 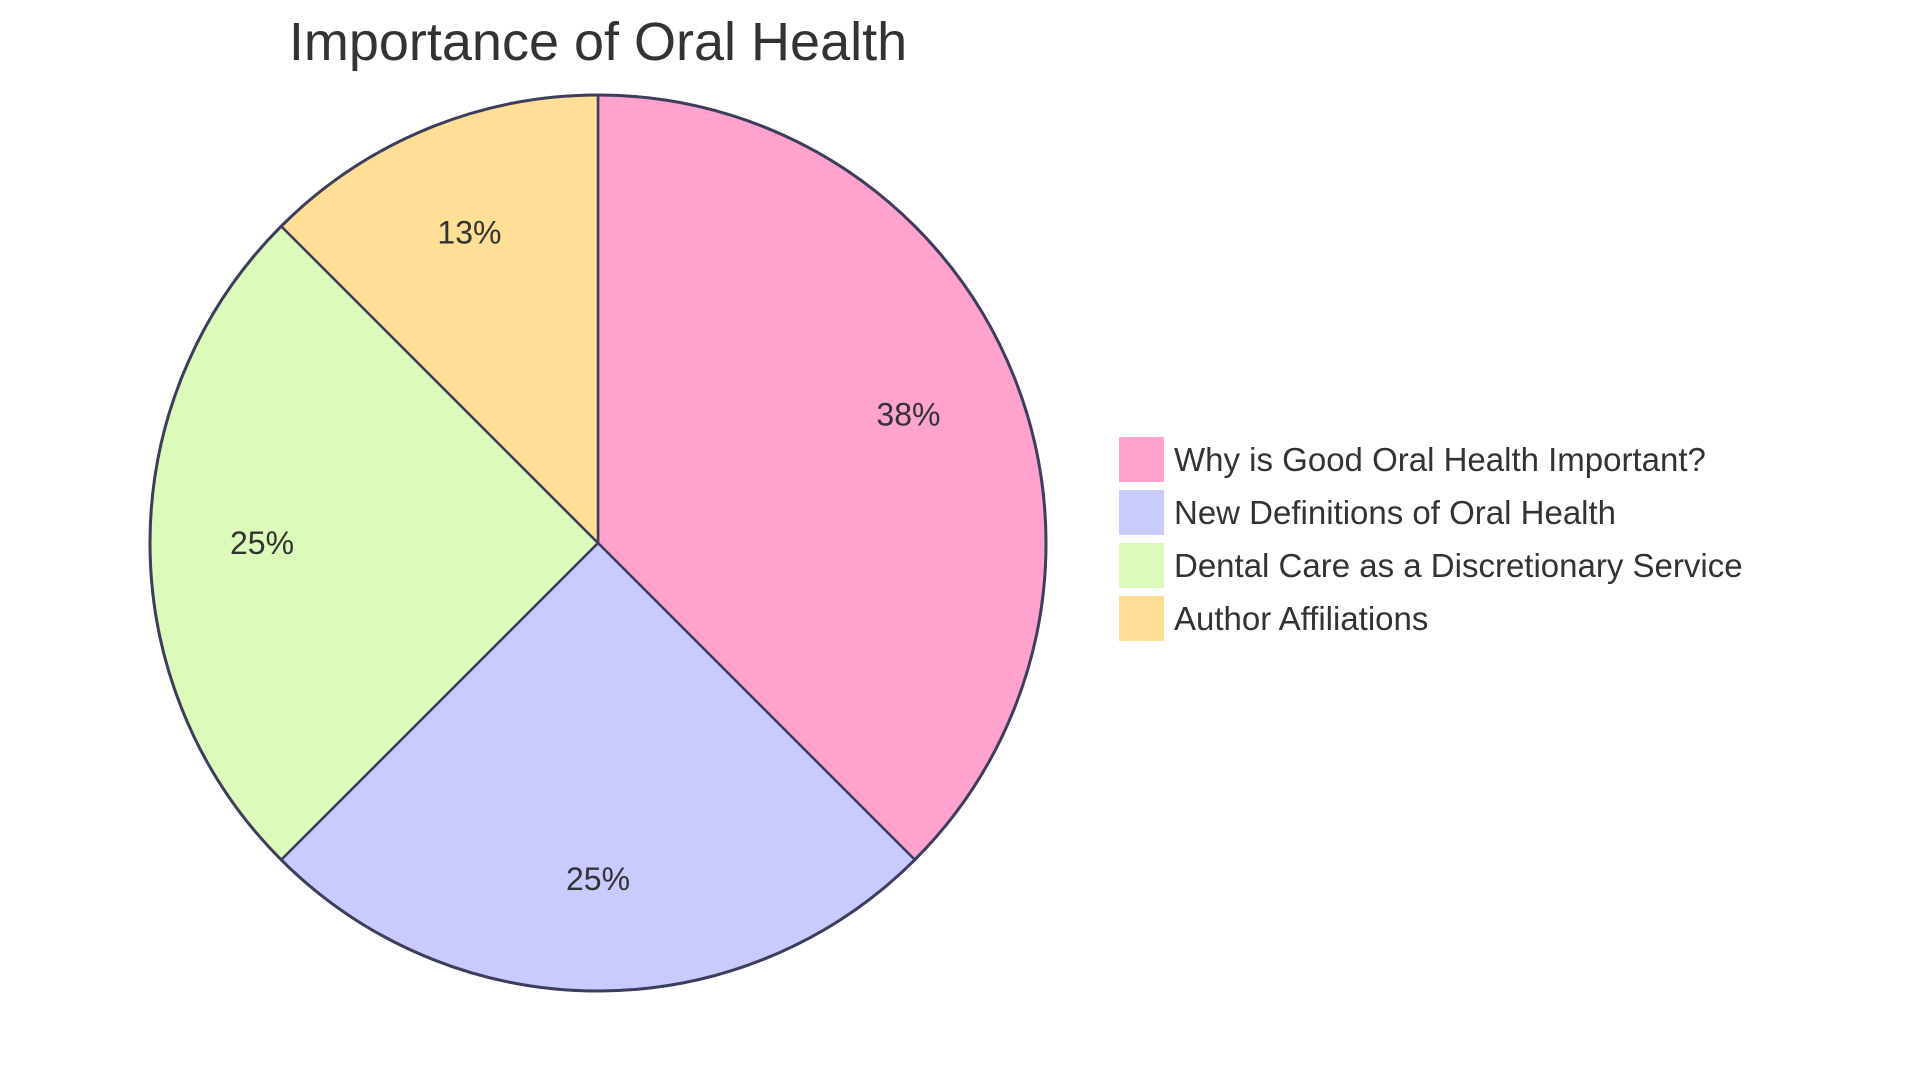 I want to click on legend-item-4: Author Affiliations, so click(x=1273, y=618).